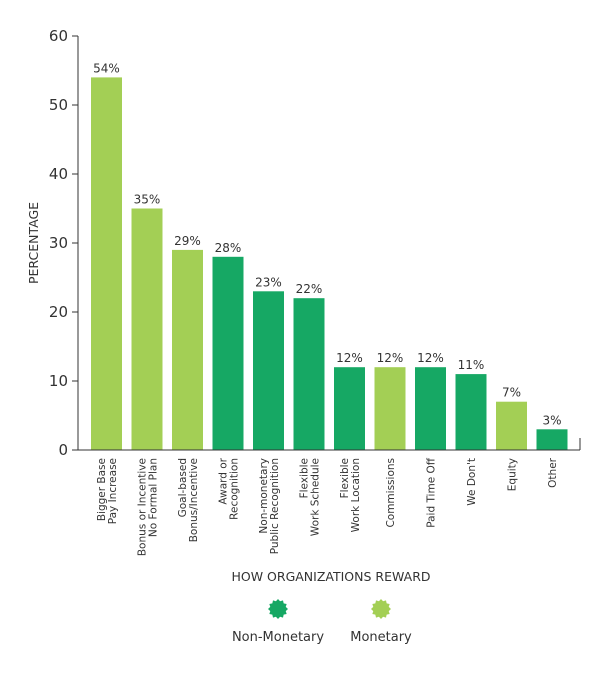 The height and width of the screenshot is (678, 600). I want to click on legend-label: Monetary, so click(381, 637).